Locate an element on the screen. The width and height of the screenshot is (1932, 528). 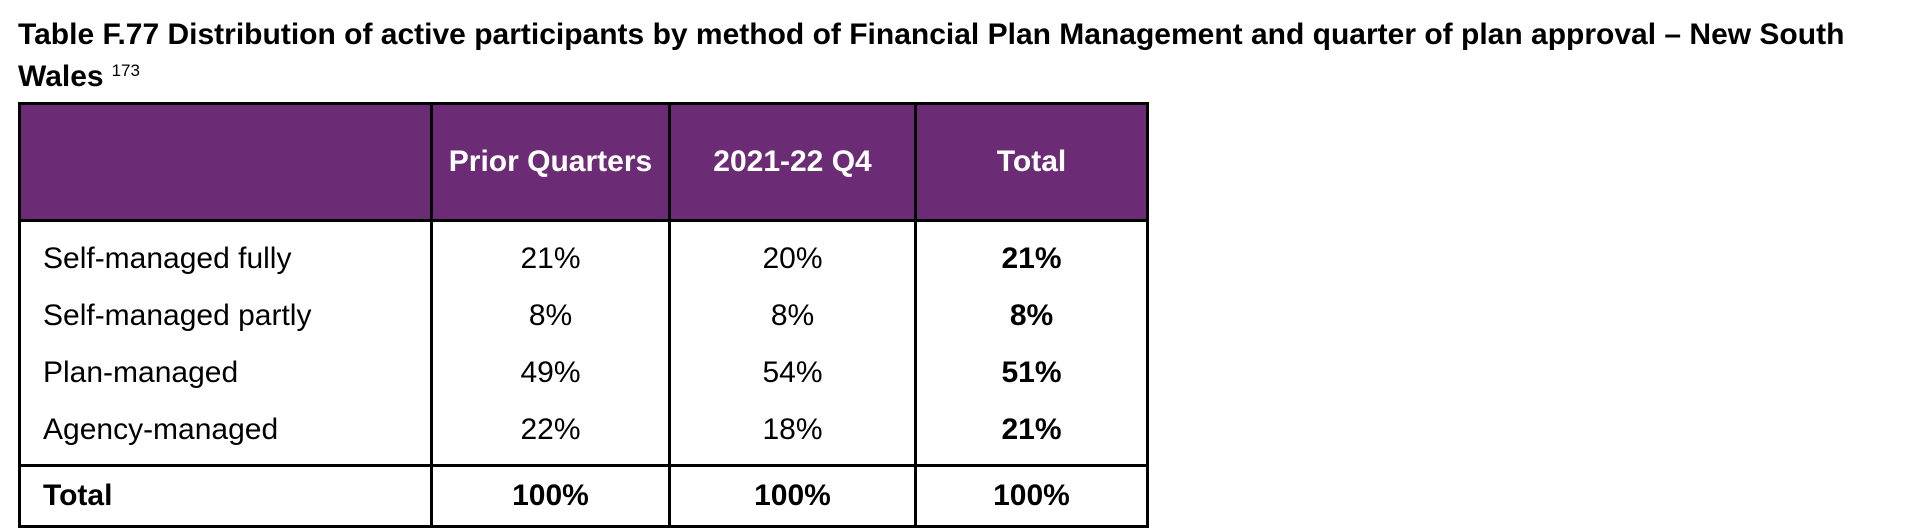
row-label: Agency-managed is located at coordinates (225, 433).